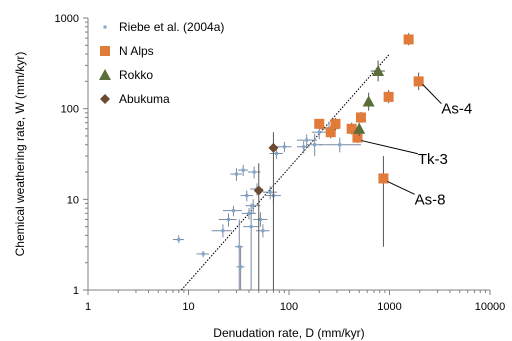 The height and width of the screenshot is (341, 512). I want to click on x-tick-label: 100, so click(289, 307).